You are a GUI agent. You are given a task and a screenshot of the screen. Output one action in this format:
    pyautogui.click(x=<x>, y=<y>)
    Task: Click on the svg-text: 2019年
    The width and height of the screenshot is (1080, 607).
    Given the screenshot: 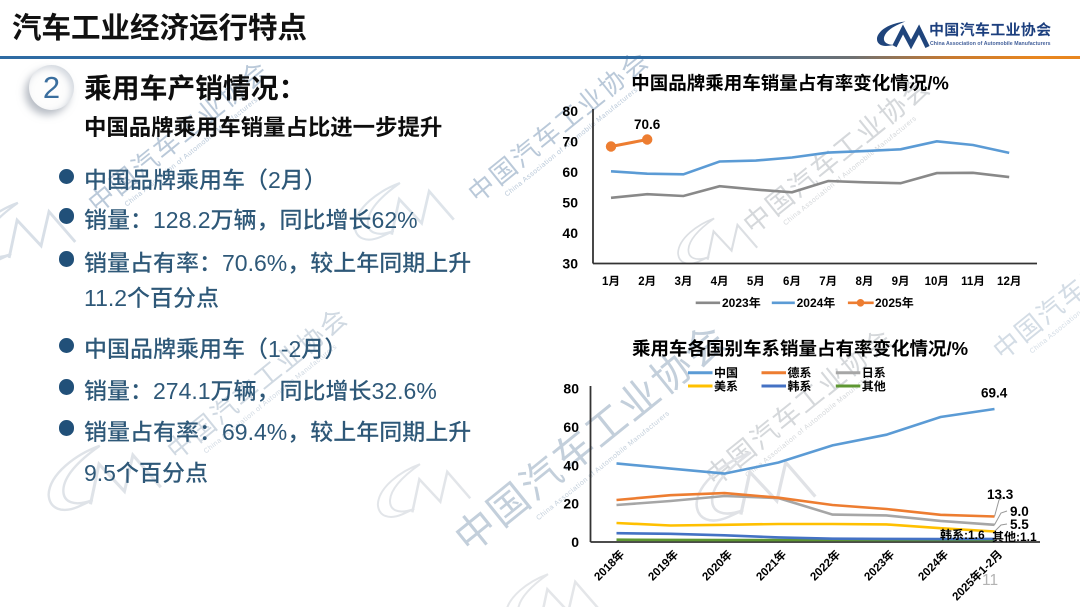 What is the action you would take?
    pyautogui.click(x=664, y=566)
    